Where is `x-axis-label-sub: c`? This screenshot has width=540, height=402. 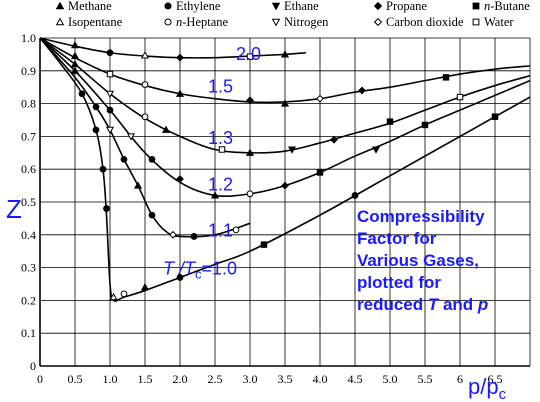
x-axis-label-sub: c is located at coordinates (503, 394).